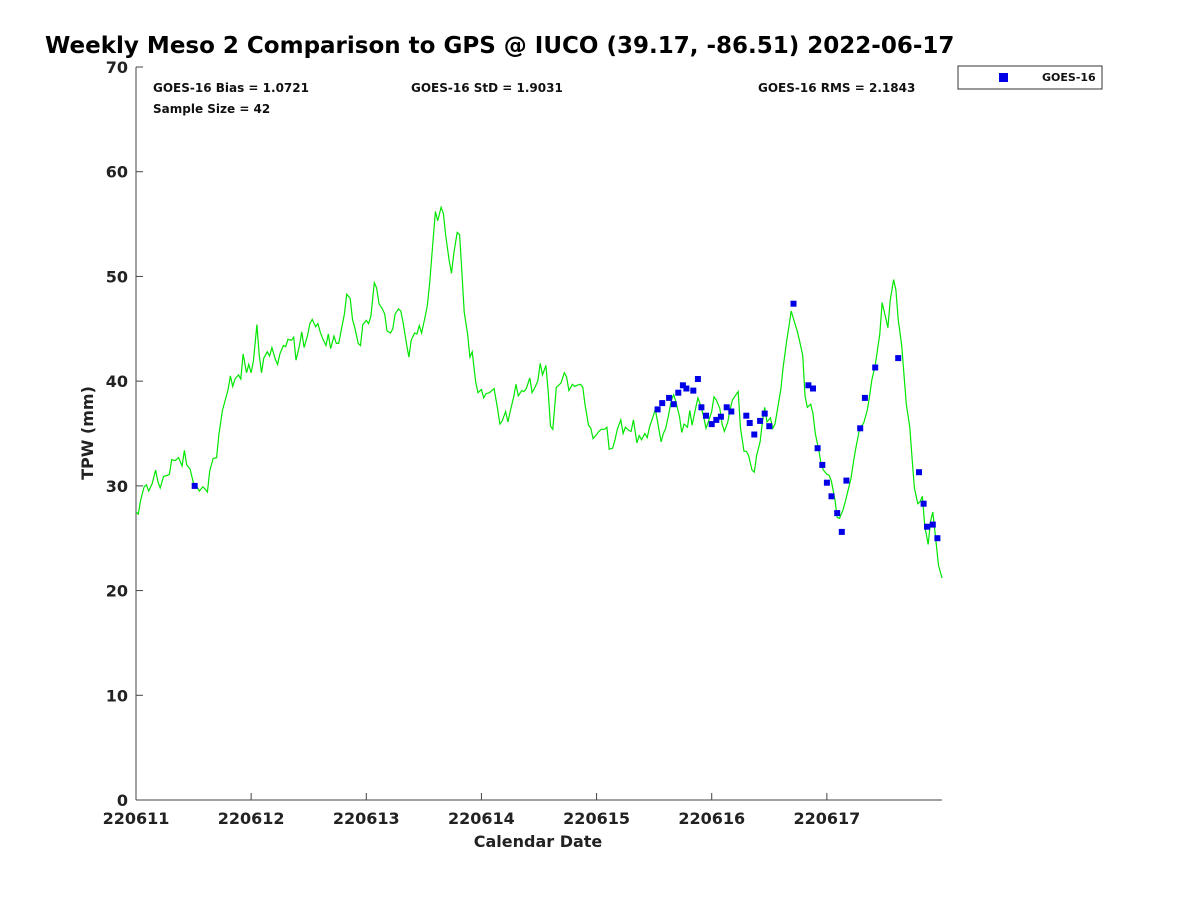 The width and height of the screenshot is (1200, 900). Describe the element at coordinates (117, 276) in the screenshot. I see `y-tick-label: 50` at that location.